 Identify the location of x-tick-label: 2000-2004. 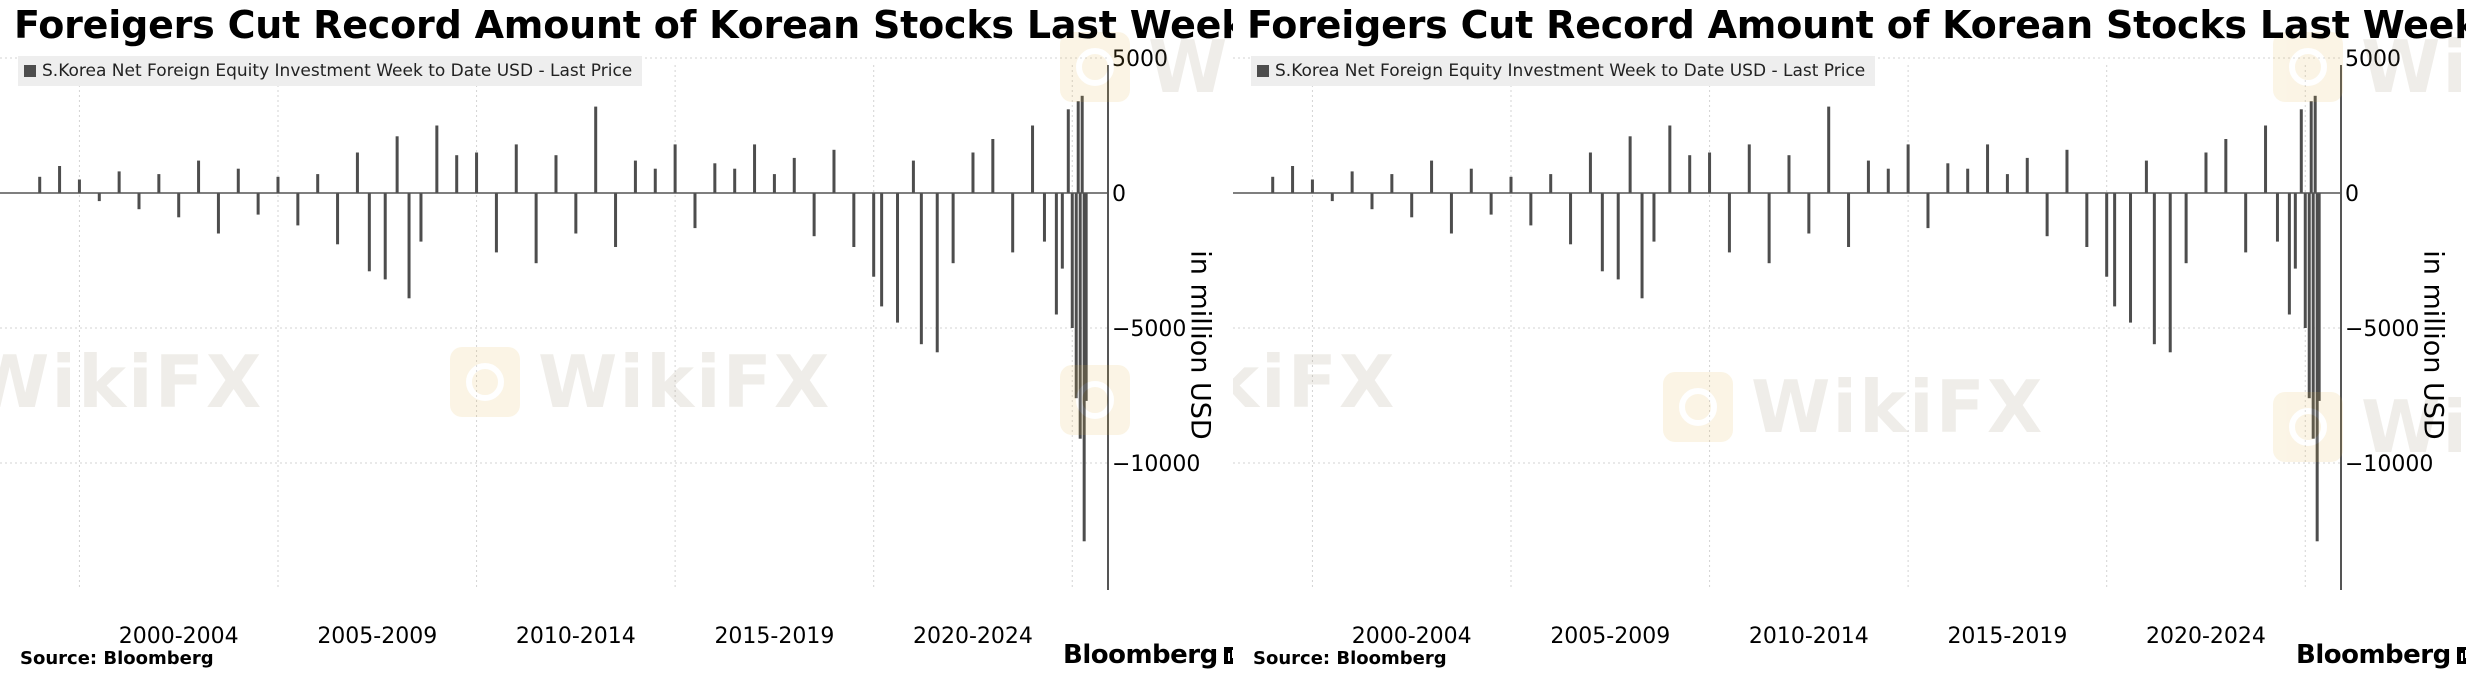
(179, 636).